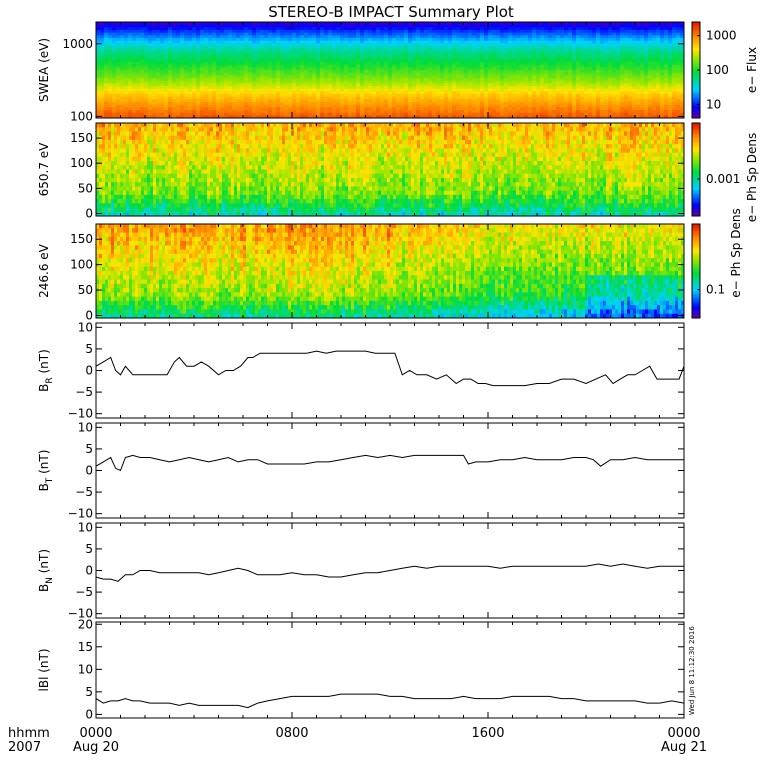 This screenshot has height=780, width=780. I want to click on panel-4: −10 −5 0 5 10 BR (nT), so click(361, 370).